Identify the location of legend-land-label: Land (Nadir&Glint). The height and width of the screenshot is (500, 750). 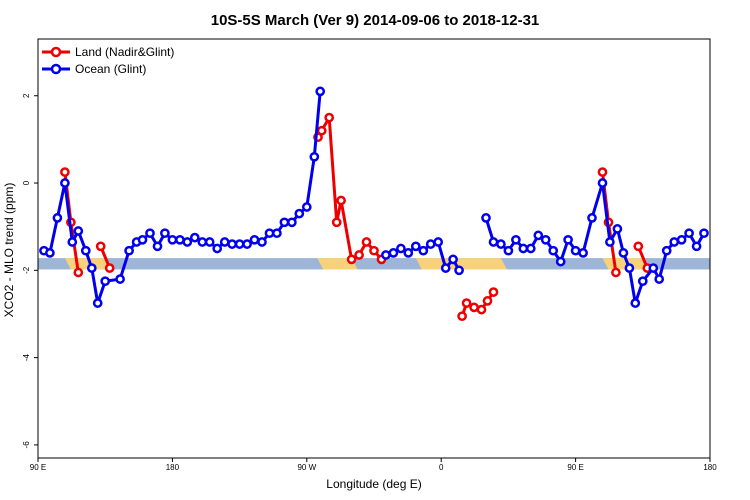
(124, 52).